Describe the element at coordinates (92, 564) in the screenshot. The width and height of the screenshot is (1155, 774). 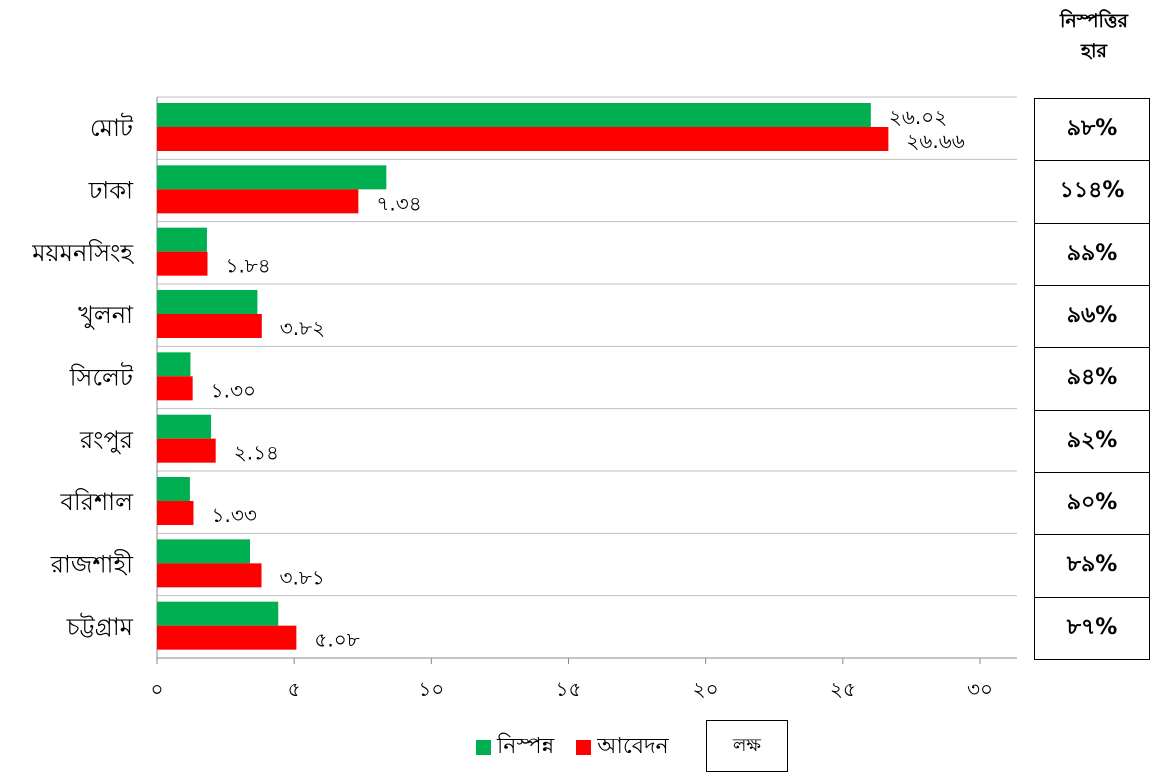
I see `category-label: রাজশাহী` at that location.